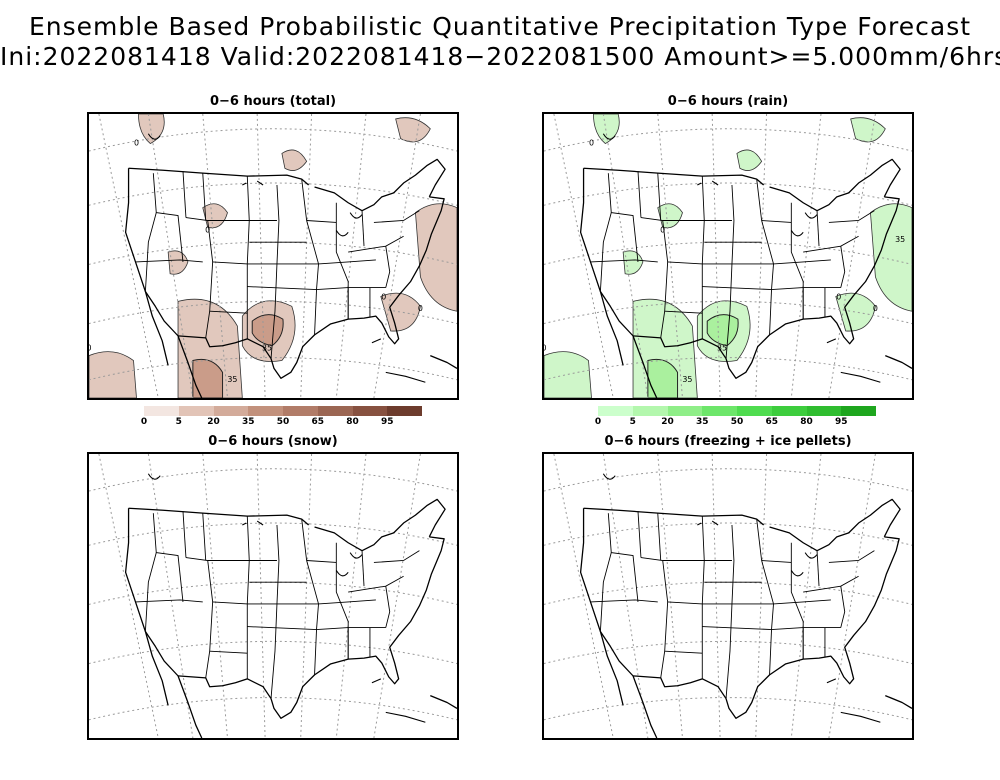 Image resolution: width=1000 pixels, height=780 pixels. I want to click on basemap-snow, so click(273, 596).